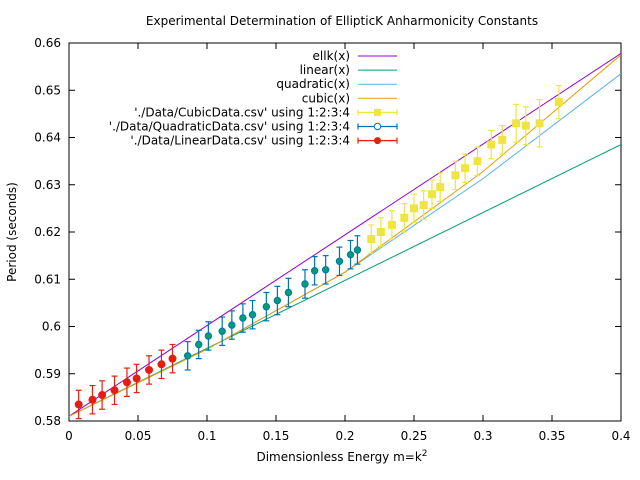  I want to click on y-tick-label: 0.59, so click(47, 374).